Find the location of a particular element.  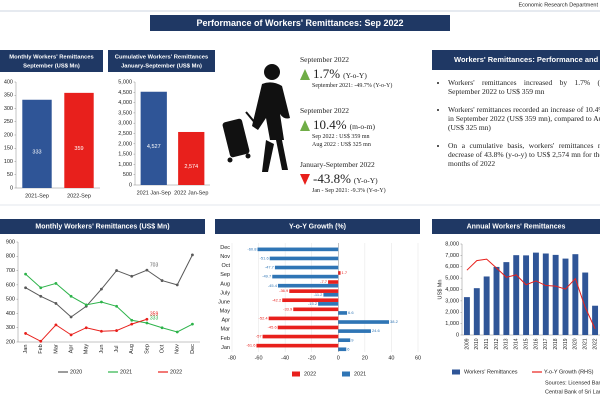

y-tick-label: Dec is located at coordinates (225, 248).